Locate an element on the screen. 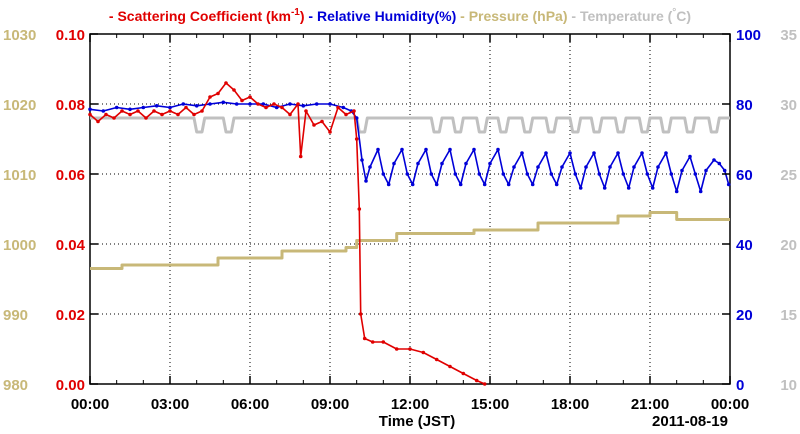 This screenshot has height=434, width=800. legend-entry: Relative Humidity(%) is located at coordinates (386, 16).